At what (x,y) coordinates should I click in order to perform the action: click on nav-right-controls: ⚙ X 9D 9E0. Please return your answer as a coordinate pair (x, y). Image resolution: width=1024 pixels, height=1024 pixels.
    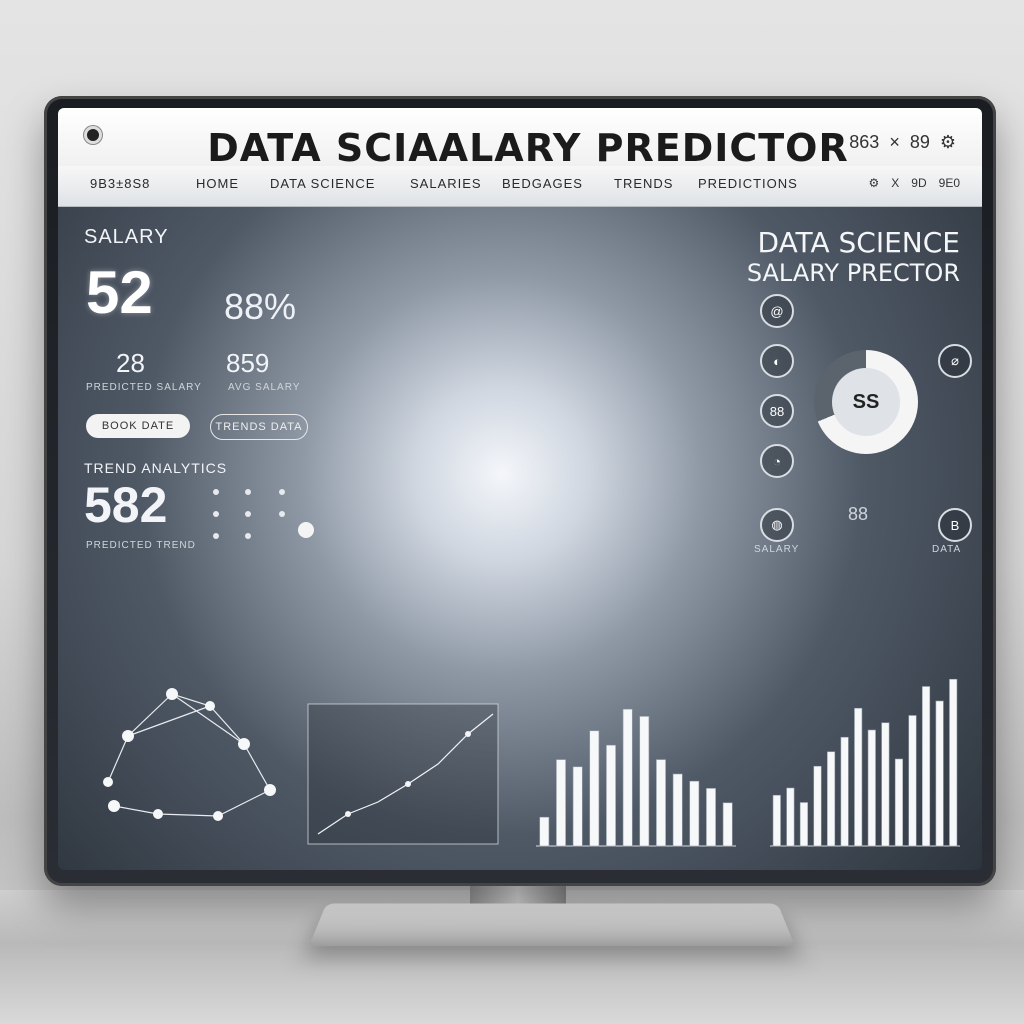
    Looking at the image, I should click on (914, 183).